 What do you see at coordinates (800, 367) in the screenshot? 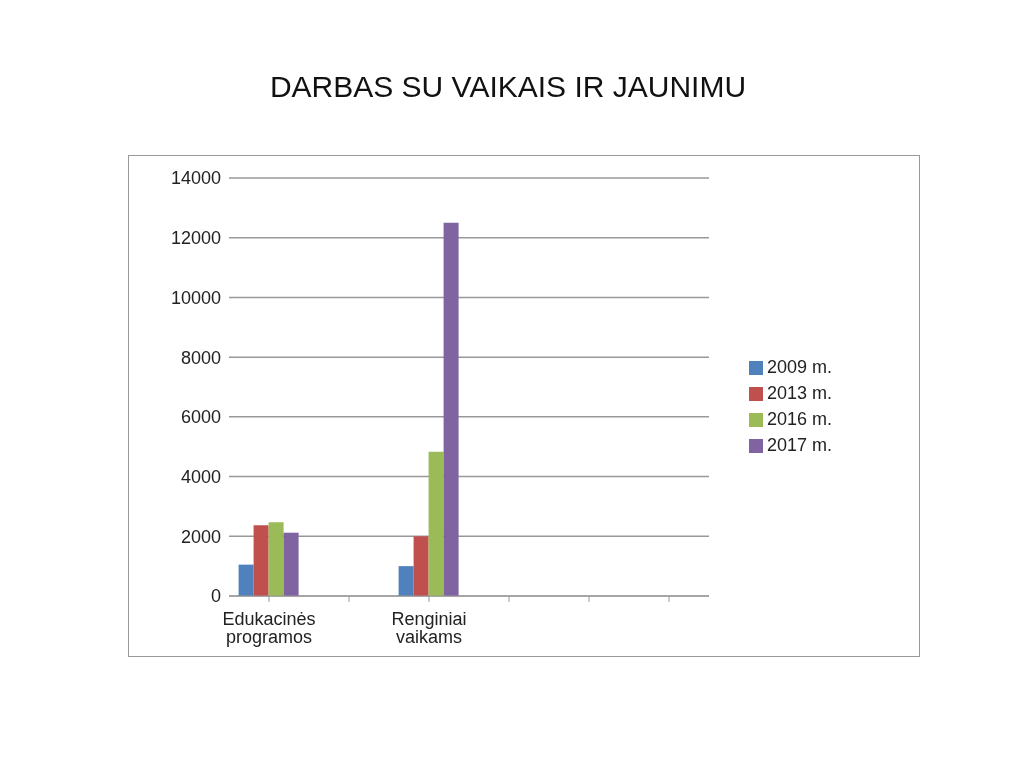
I see `legend-label: 2009 m.` at bounding box center [800, 367].